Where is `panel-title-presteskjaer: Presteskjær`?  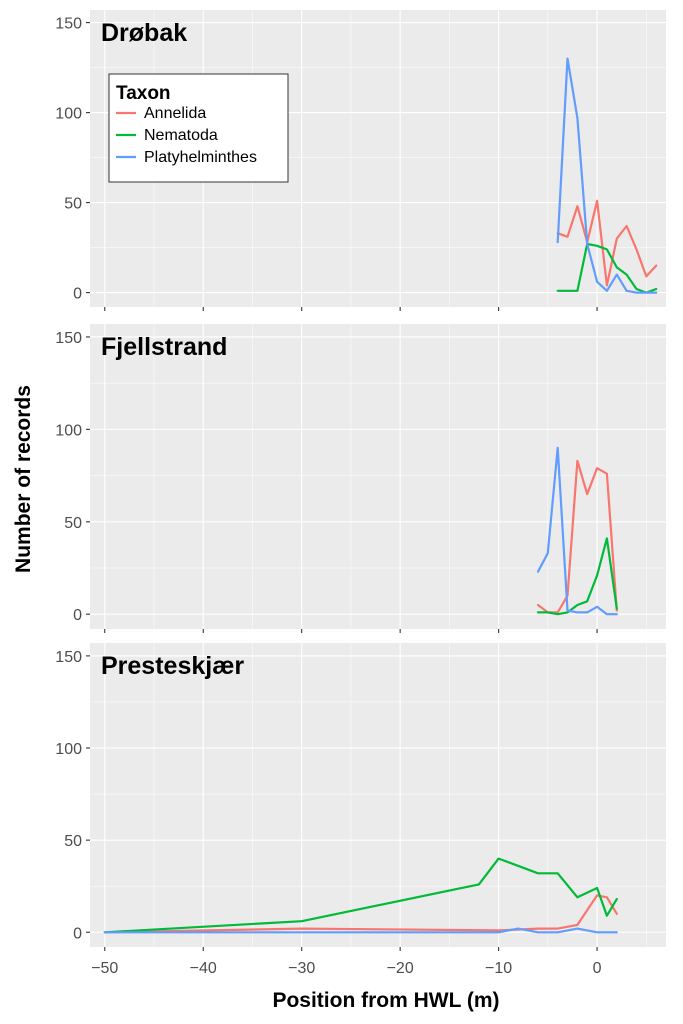 panel-title-presteskjaer: Presteskjær is located at coordinates (172, 666).